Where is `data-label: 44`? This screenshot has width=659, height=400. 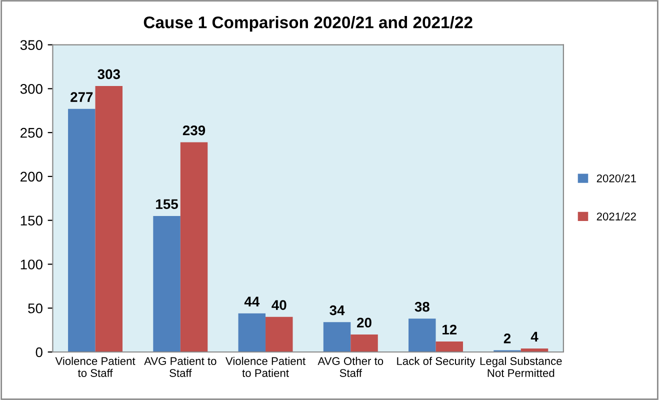
data-label: 44 is located at coordinates (252, 301).